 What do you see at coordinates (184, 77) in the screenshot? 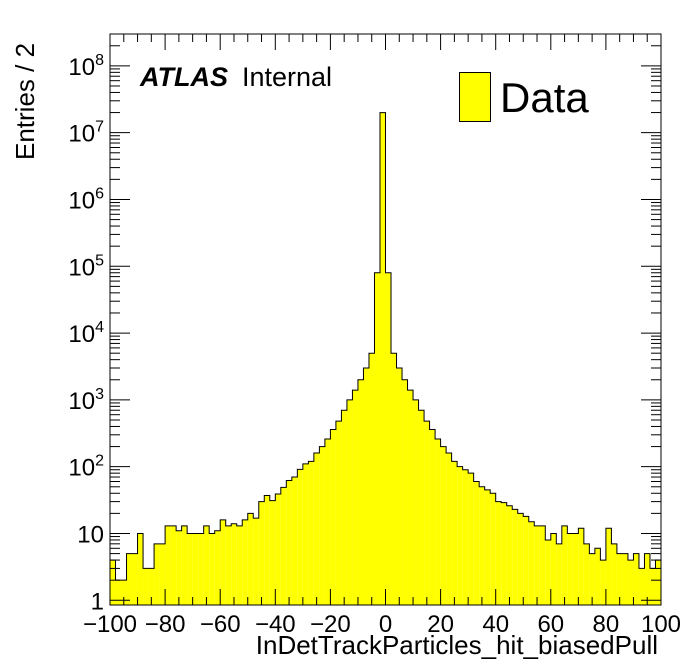
I see `atlas-logo-text: ATLAS` at bounding box center [184, 77].